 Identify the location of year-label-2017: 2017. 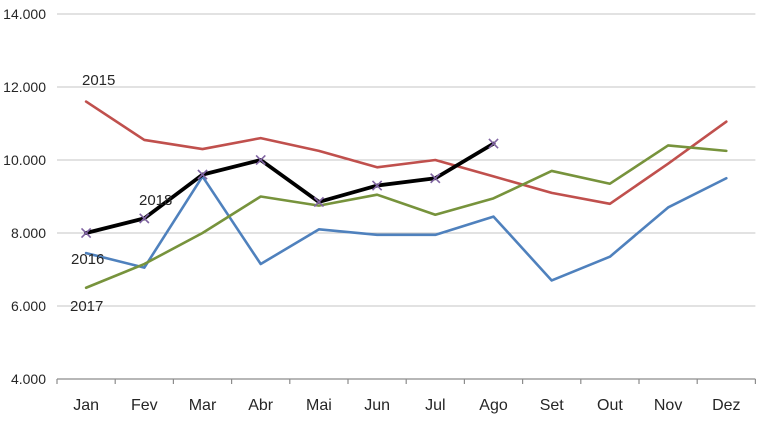
(86, 306).